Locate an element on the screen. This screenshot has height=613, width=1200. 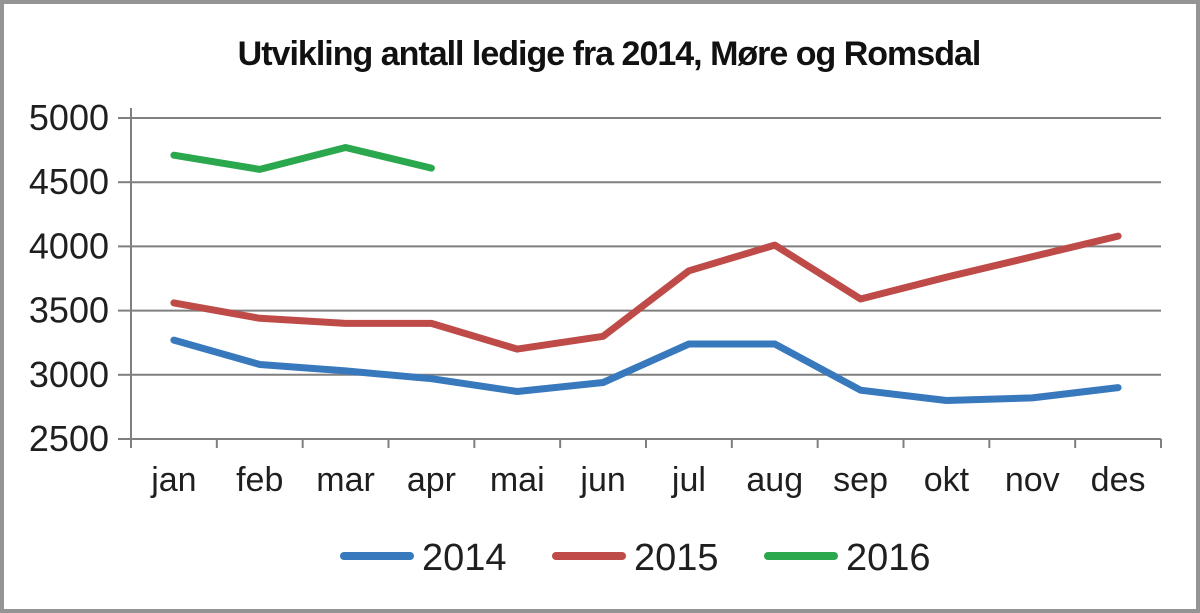
y-axis-label: 2500 is located at coordinates (69, 438).